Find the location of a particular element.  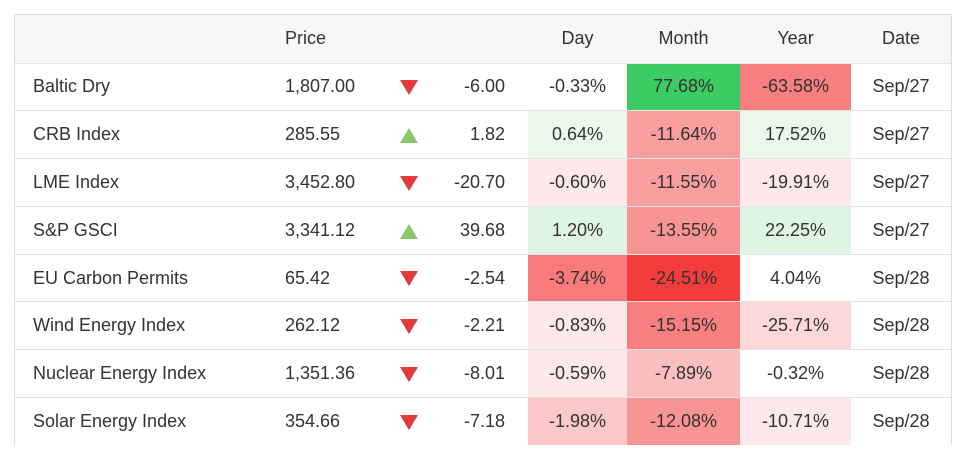

row-month-change: 77.68% is located at coordinates (683, 87).